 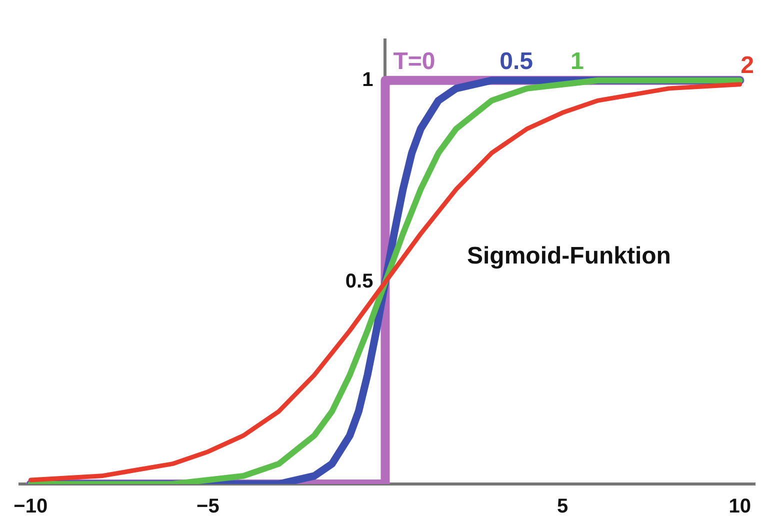 What do you see at coordinates (739, 507) in the screenshot?
I see `x-tick-label: 10` at bounding box center [739, 507].